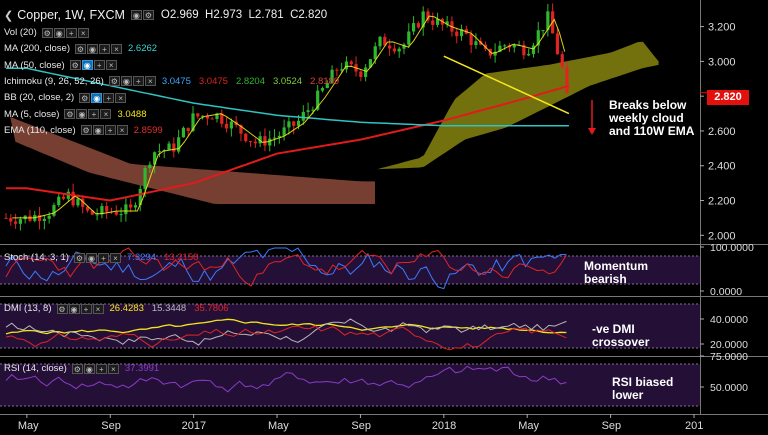  I want to click on indicator-row: EMA (110, close) ⚙ ◉ + × 2.8599, so click(86, 130).